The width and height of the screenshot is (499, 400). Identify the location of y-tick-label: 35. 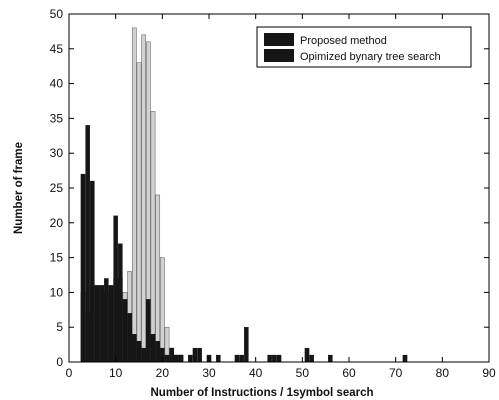
(57, 118).